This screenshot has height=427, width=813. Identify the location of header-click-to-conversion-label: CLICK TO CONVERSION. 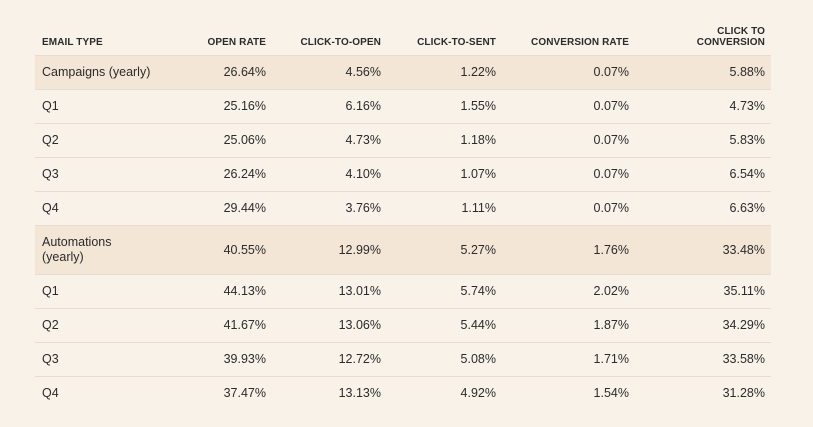
(730, 37).